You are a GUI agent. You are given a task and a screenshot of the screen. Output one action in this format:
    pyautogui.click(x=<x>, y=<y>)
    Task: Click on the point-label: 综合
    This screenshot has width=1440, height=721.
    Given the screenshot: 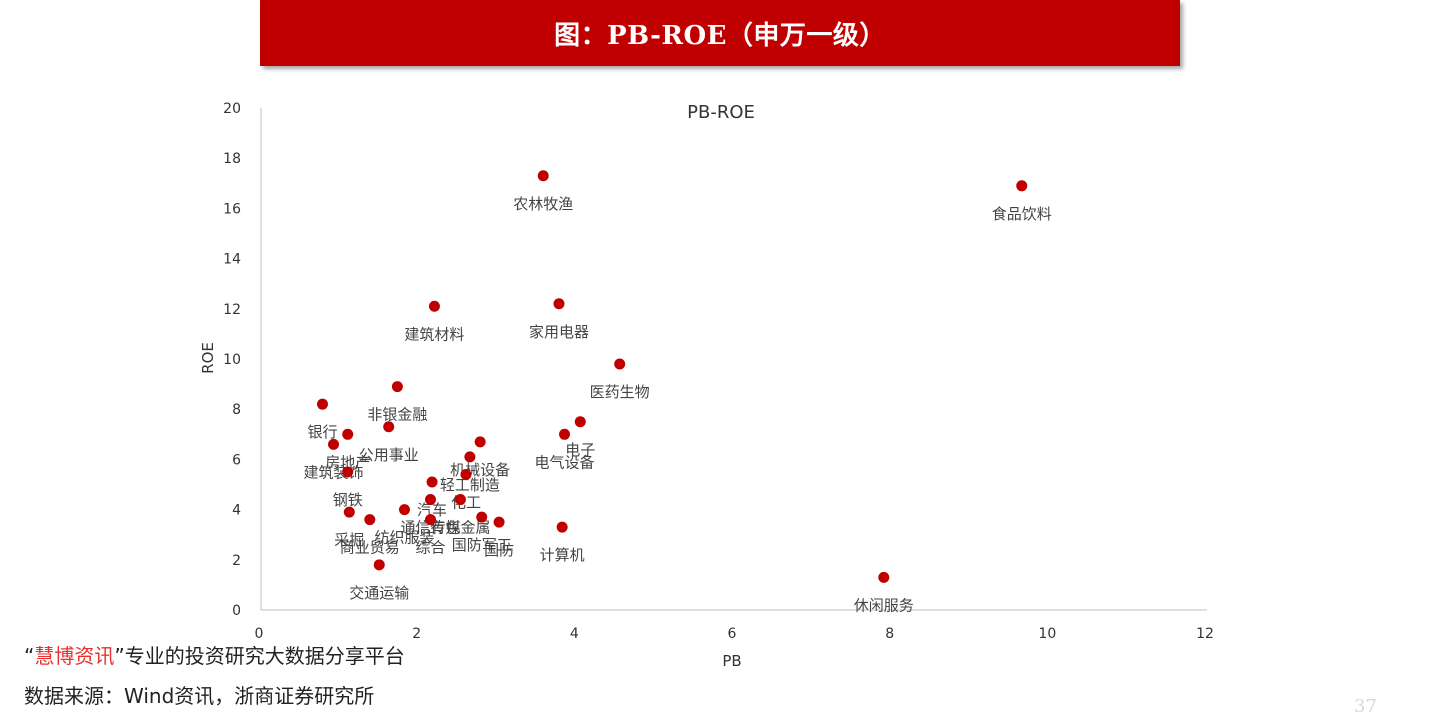 What is the action you would take?
    pyautogui.click(x=430, y=548)
    